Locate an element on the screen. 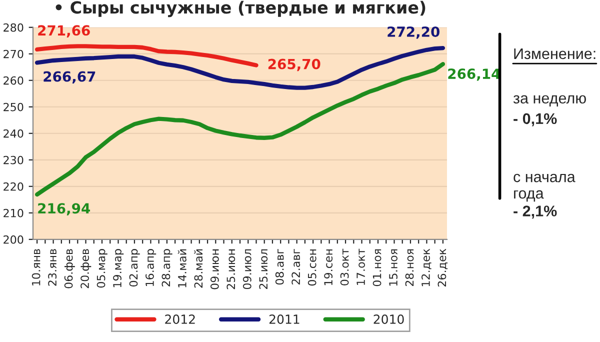 Image resolution: width=600 pixels, height=342 pixels. x-tick-label: 10.янв is located at coordinates (36, 267).